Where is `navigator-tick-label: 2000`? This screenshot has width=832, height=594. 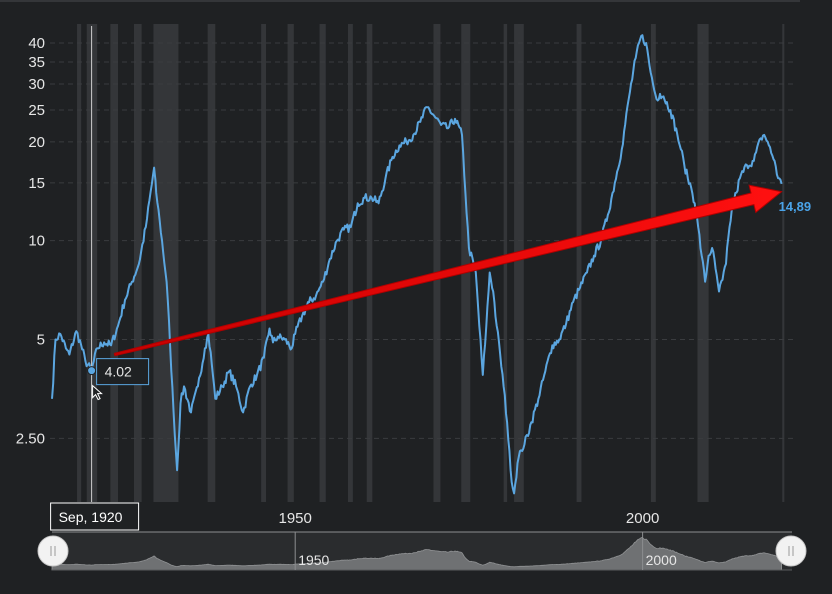
navigator-tick-label: 2000 is located at coordinates (661, 560).